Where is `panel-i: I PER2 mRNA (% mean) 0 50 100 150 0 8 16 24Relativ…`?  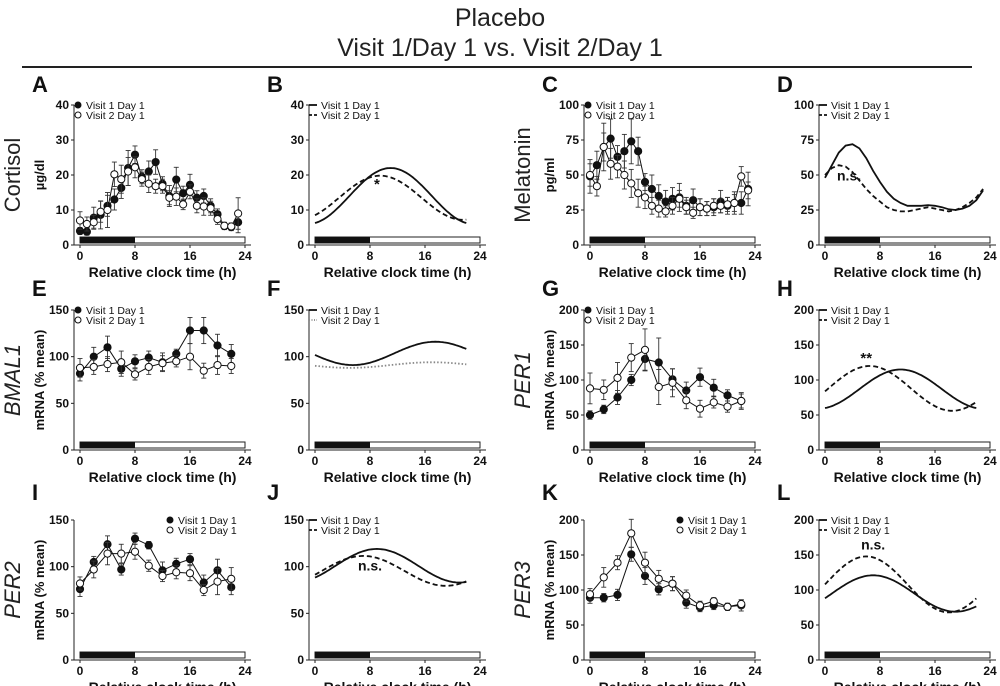
panel-i: I PER2 mRNA (% mean) 0 50 100 150 0 8 16 24Relativ… is located at coordinates (126, 583).